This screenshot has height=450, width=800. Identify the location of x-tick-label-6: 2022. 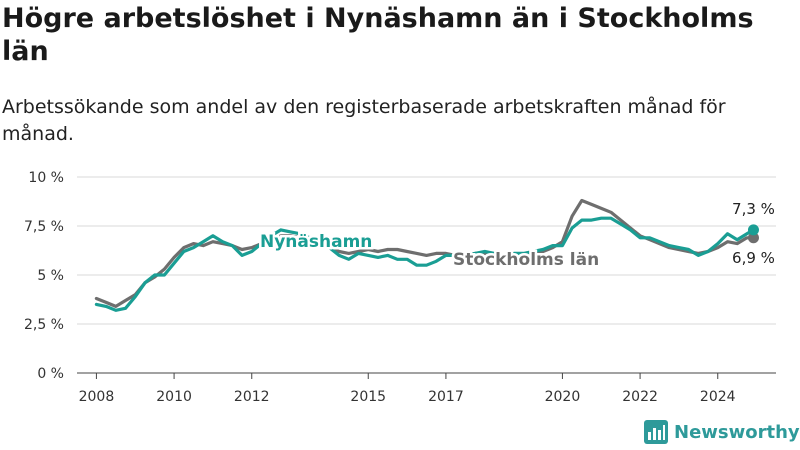
(640, 397).